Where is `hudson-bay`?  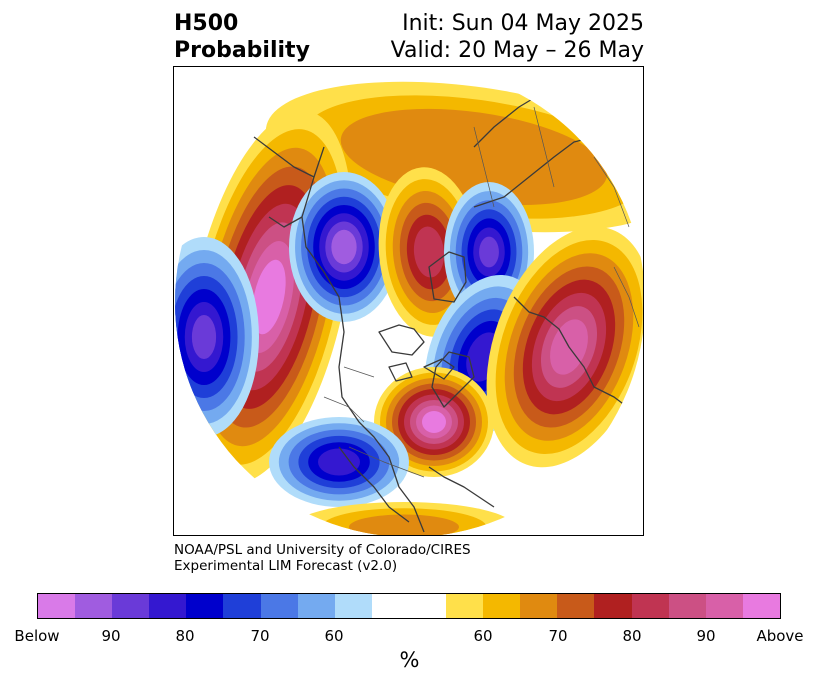
hudson-bay is located at coordinates (453, 379).